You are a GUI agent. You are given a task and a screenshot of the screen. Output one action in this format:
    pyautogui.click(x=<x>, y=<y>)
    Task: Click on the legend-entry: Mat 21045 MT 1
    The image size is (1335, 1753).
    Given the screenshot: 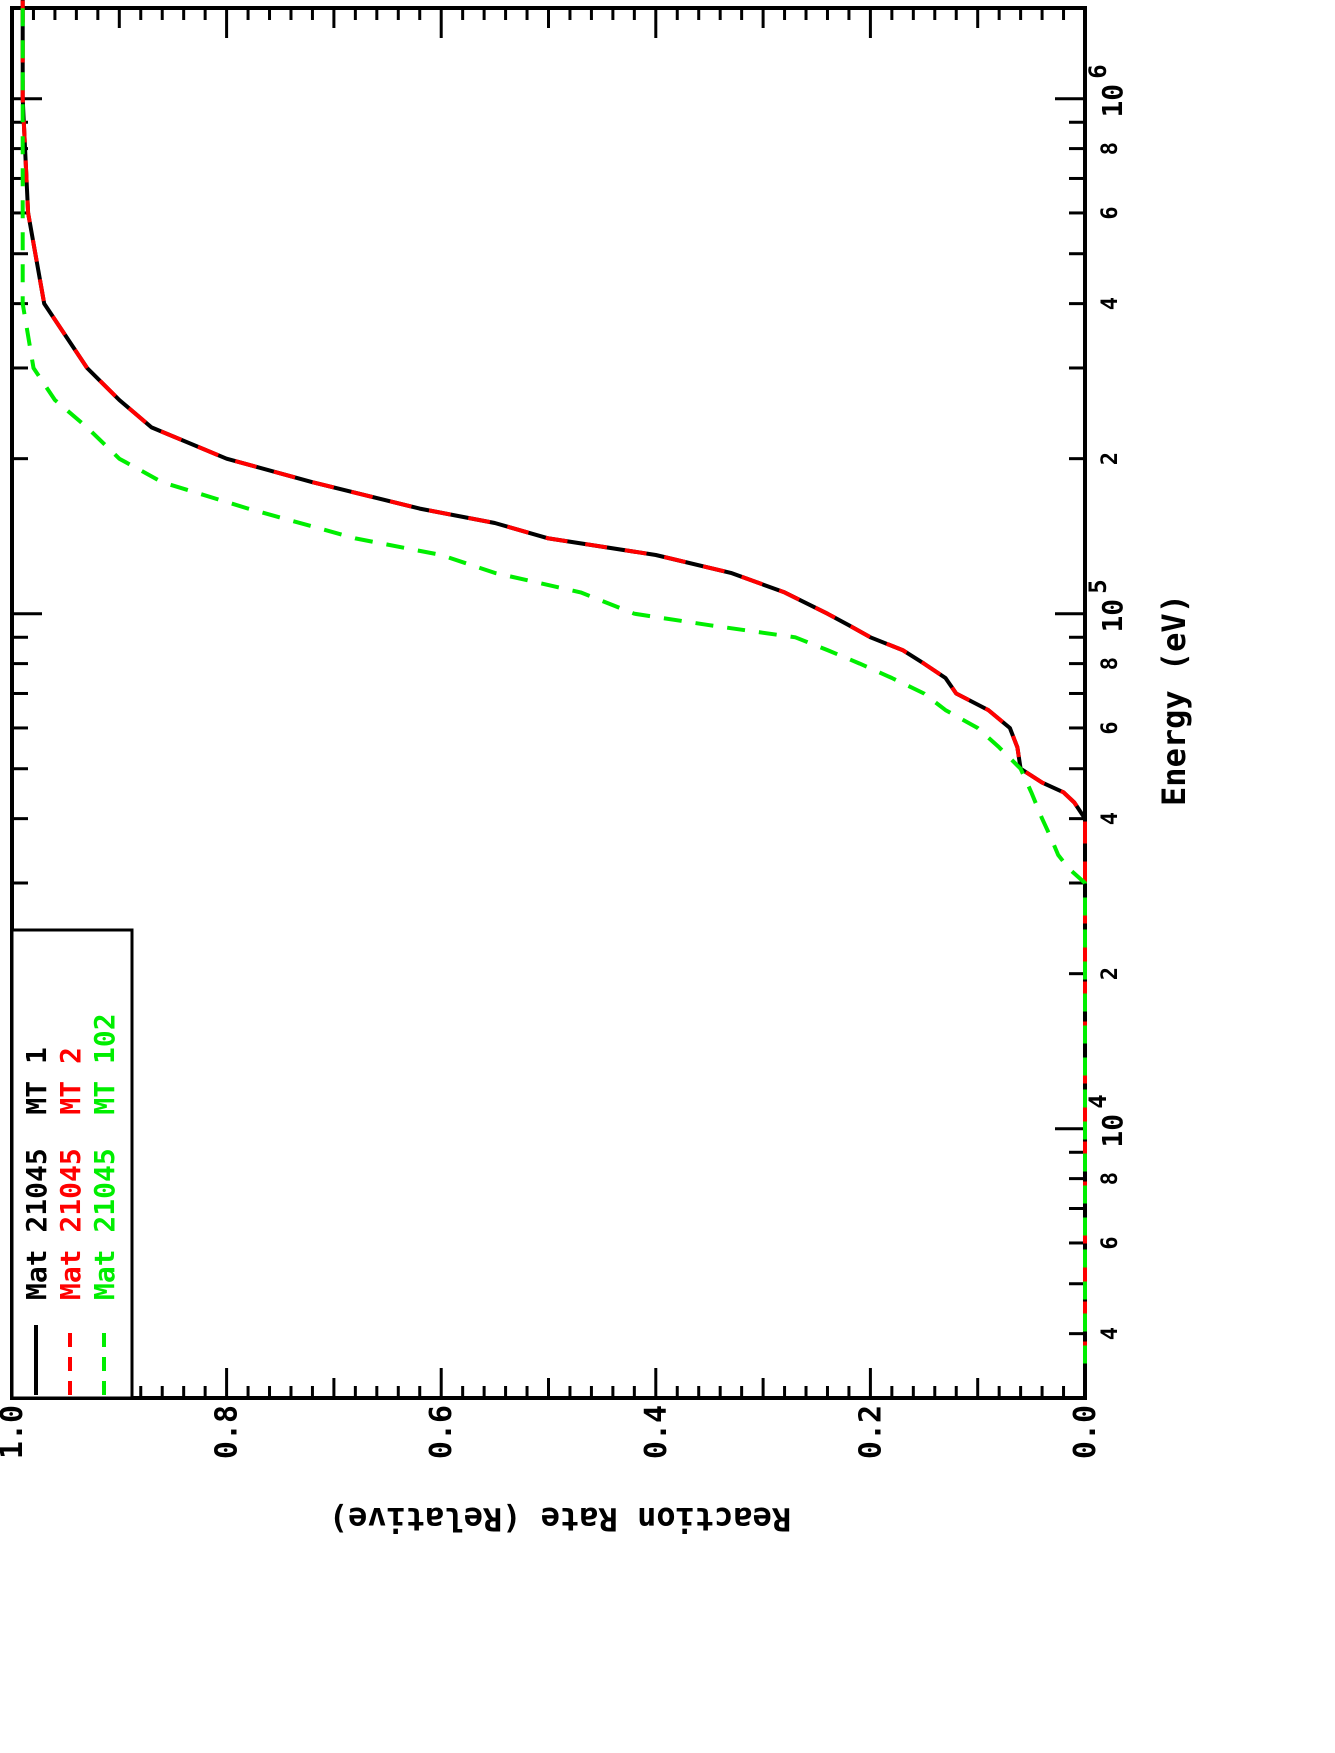 What is the action you would take?
    pyautogui.click(x=36, y=1173)
    